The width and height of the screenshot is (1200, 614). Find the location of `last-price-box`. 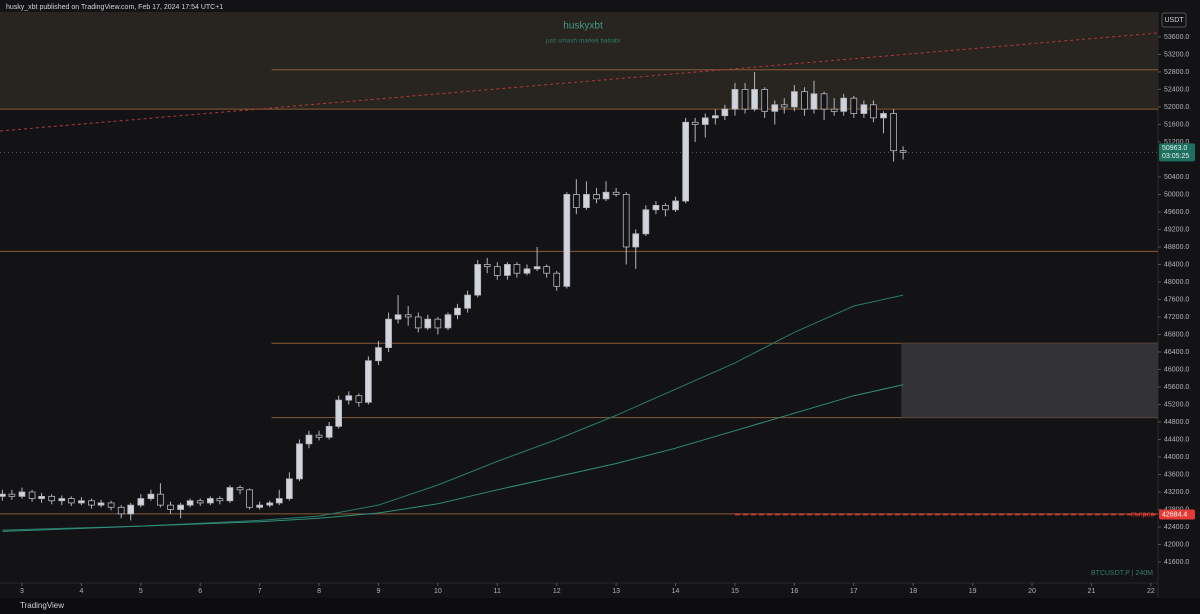

last-price-box is located at coordinates (1177, 152).